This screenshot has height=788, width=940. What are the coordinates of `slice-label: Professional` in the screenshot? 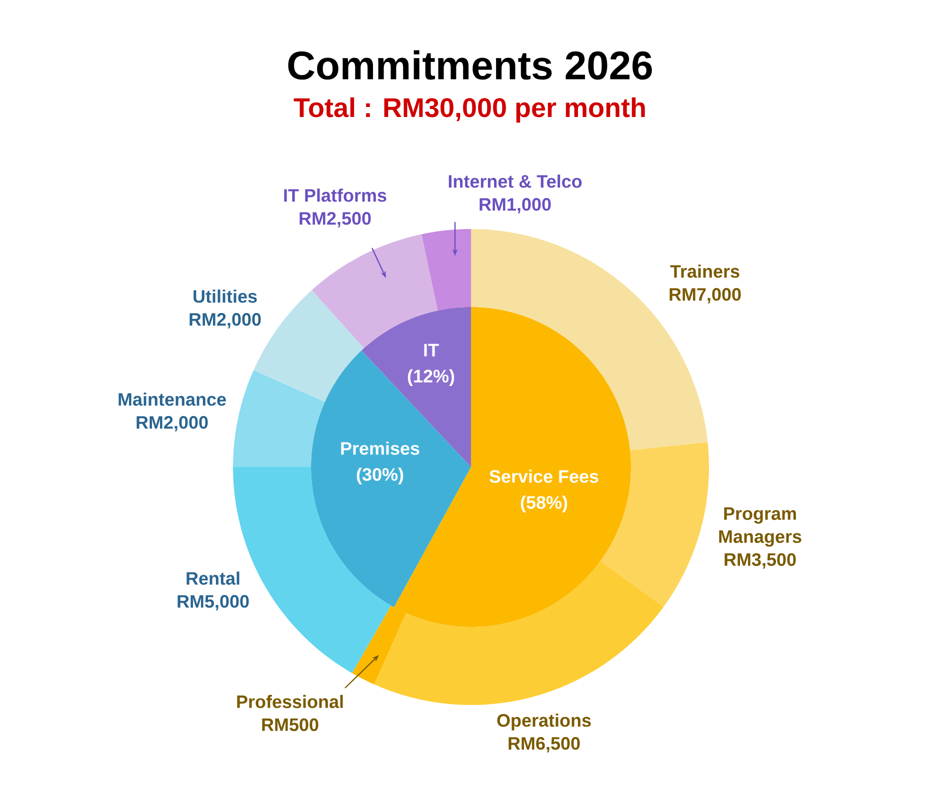 It's located at (290, 701).